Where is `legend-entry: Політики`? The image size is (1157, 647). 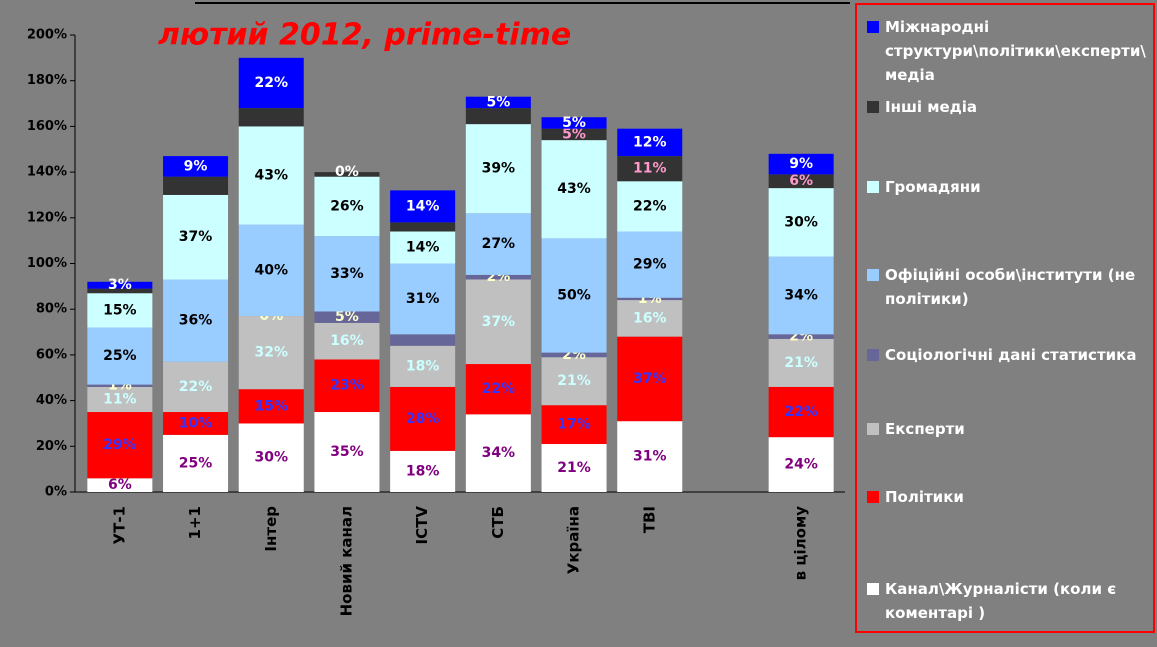
legend-entry: Політики is located at coordinates (1010, 497).